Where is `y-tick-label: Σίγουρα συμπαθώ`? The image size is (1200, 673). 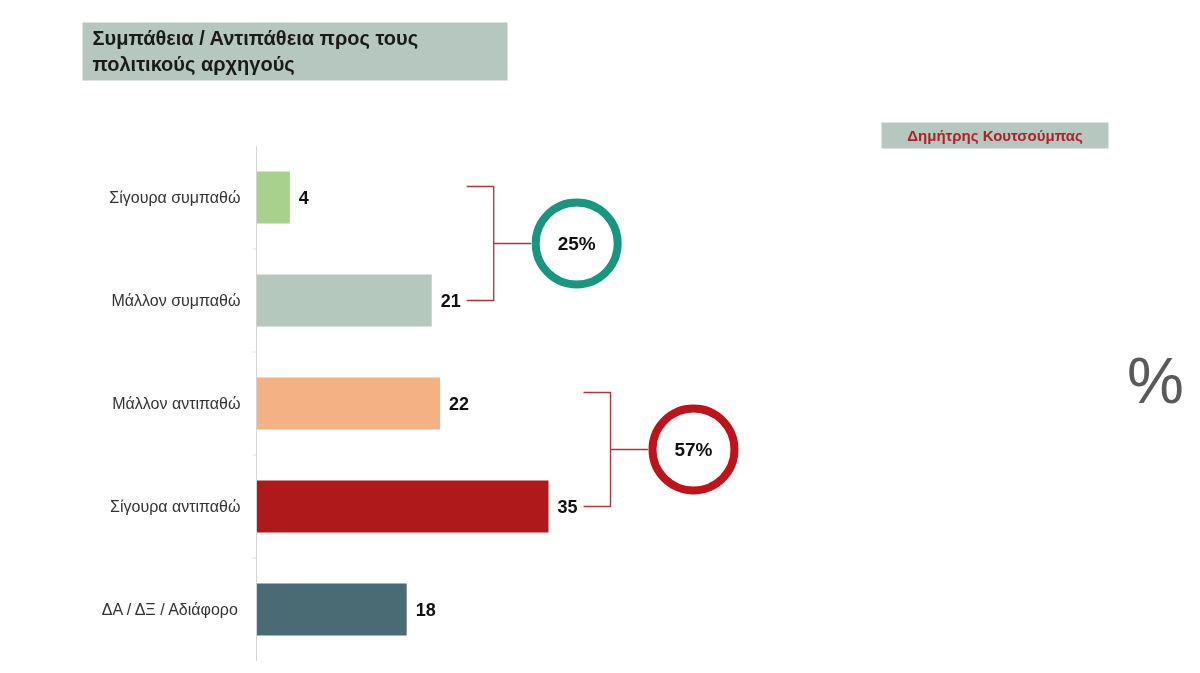 y-tick-label: Σίγουρα συμπαθώ is located at coordinates (175, 197).